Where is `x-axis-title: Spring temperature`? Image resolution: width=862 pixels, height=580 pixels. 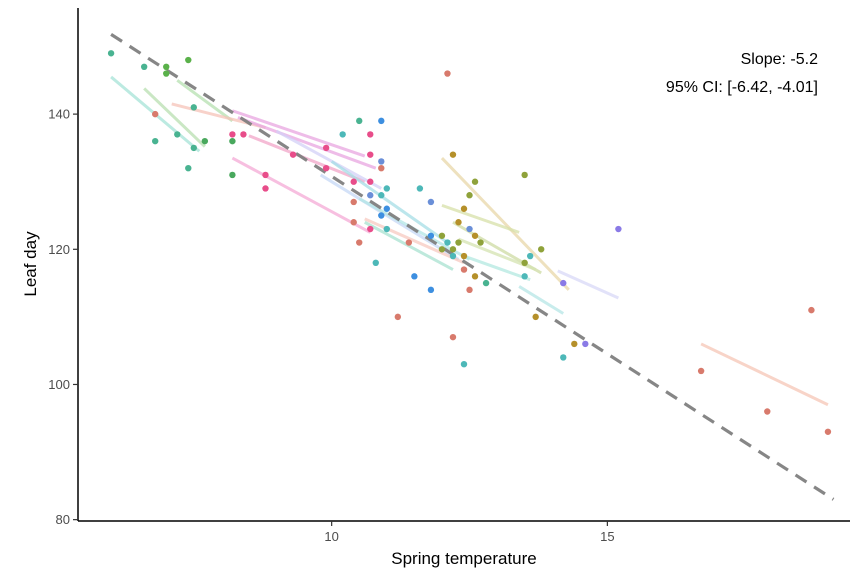
x-axis-title: Spring temperature is located at coordinates (464, 558).